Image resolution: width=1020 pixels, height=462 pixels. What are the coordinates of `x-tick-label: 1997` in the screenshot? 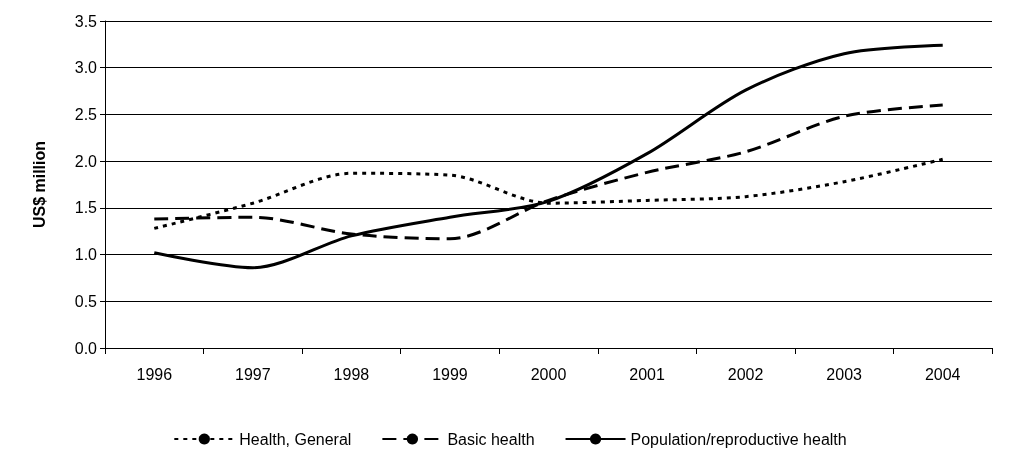 It's located at (253, 374).